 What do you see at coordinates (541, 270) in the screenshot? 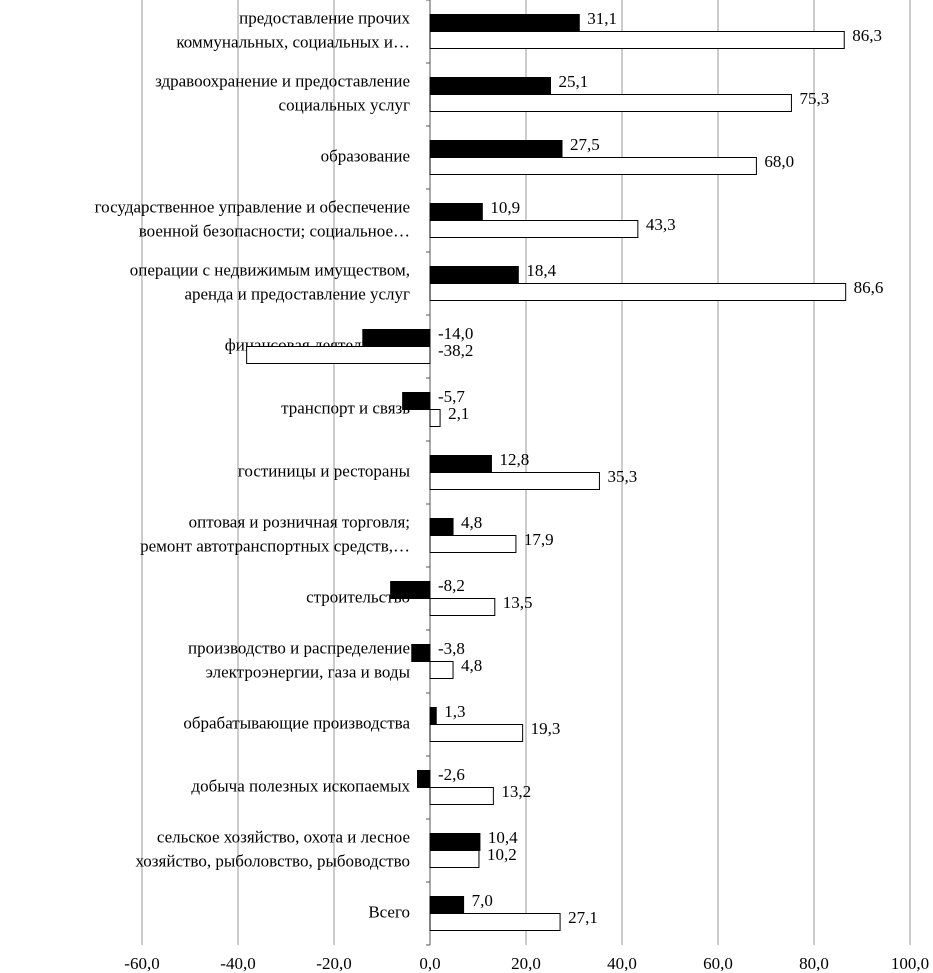
I see `value-label: 18,4` at bounding box center [541, 270].